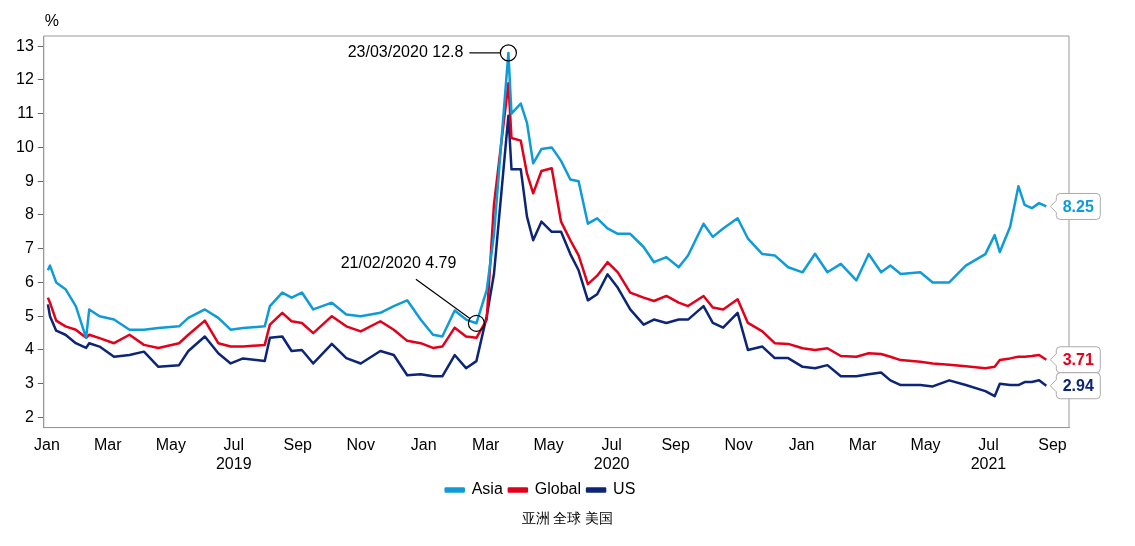 This screenshot has height=546, width=1135. Describe the element at coordinates (25, 146) in the screenshot. I see `y-tick-label: 10` at that location.